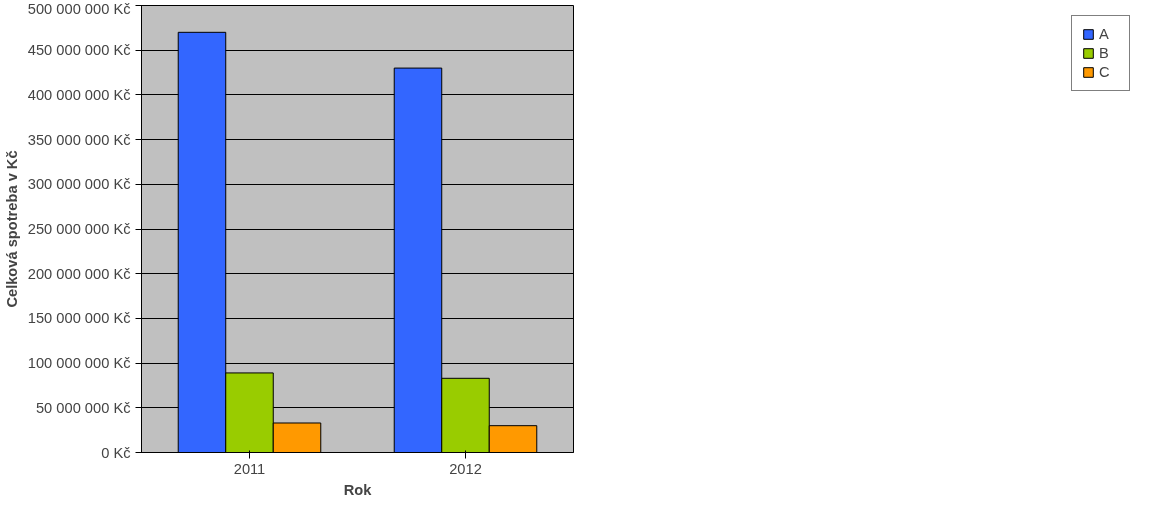  I want to click on y-tick-label: 500 000 000 Kč, so click(79, 8).